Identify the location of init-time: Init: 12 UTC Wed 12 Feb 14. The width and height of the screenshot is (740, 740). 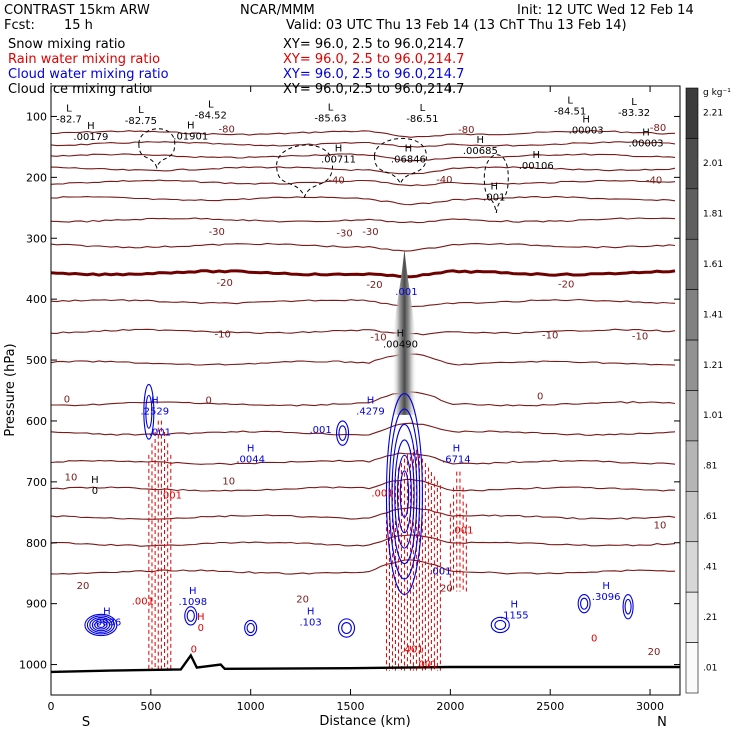
(605, 10).